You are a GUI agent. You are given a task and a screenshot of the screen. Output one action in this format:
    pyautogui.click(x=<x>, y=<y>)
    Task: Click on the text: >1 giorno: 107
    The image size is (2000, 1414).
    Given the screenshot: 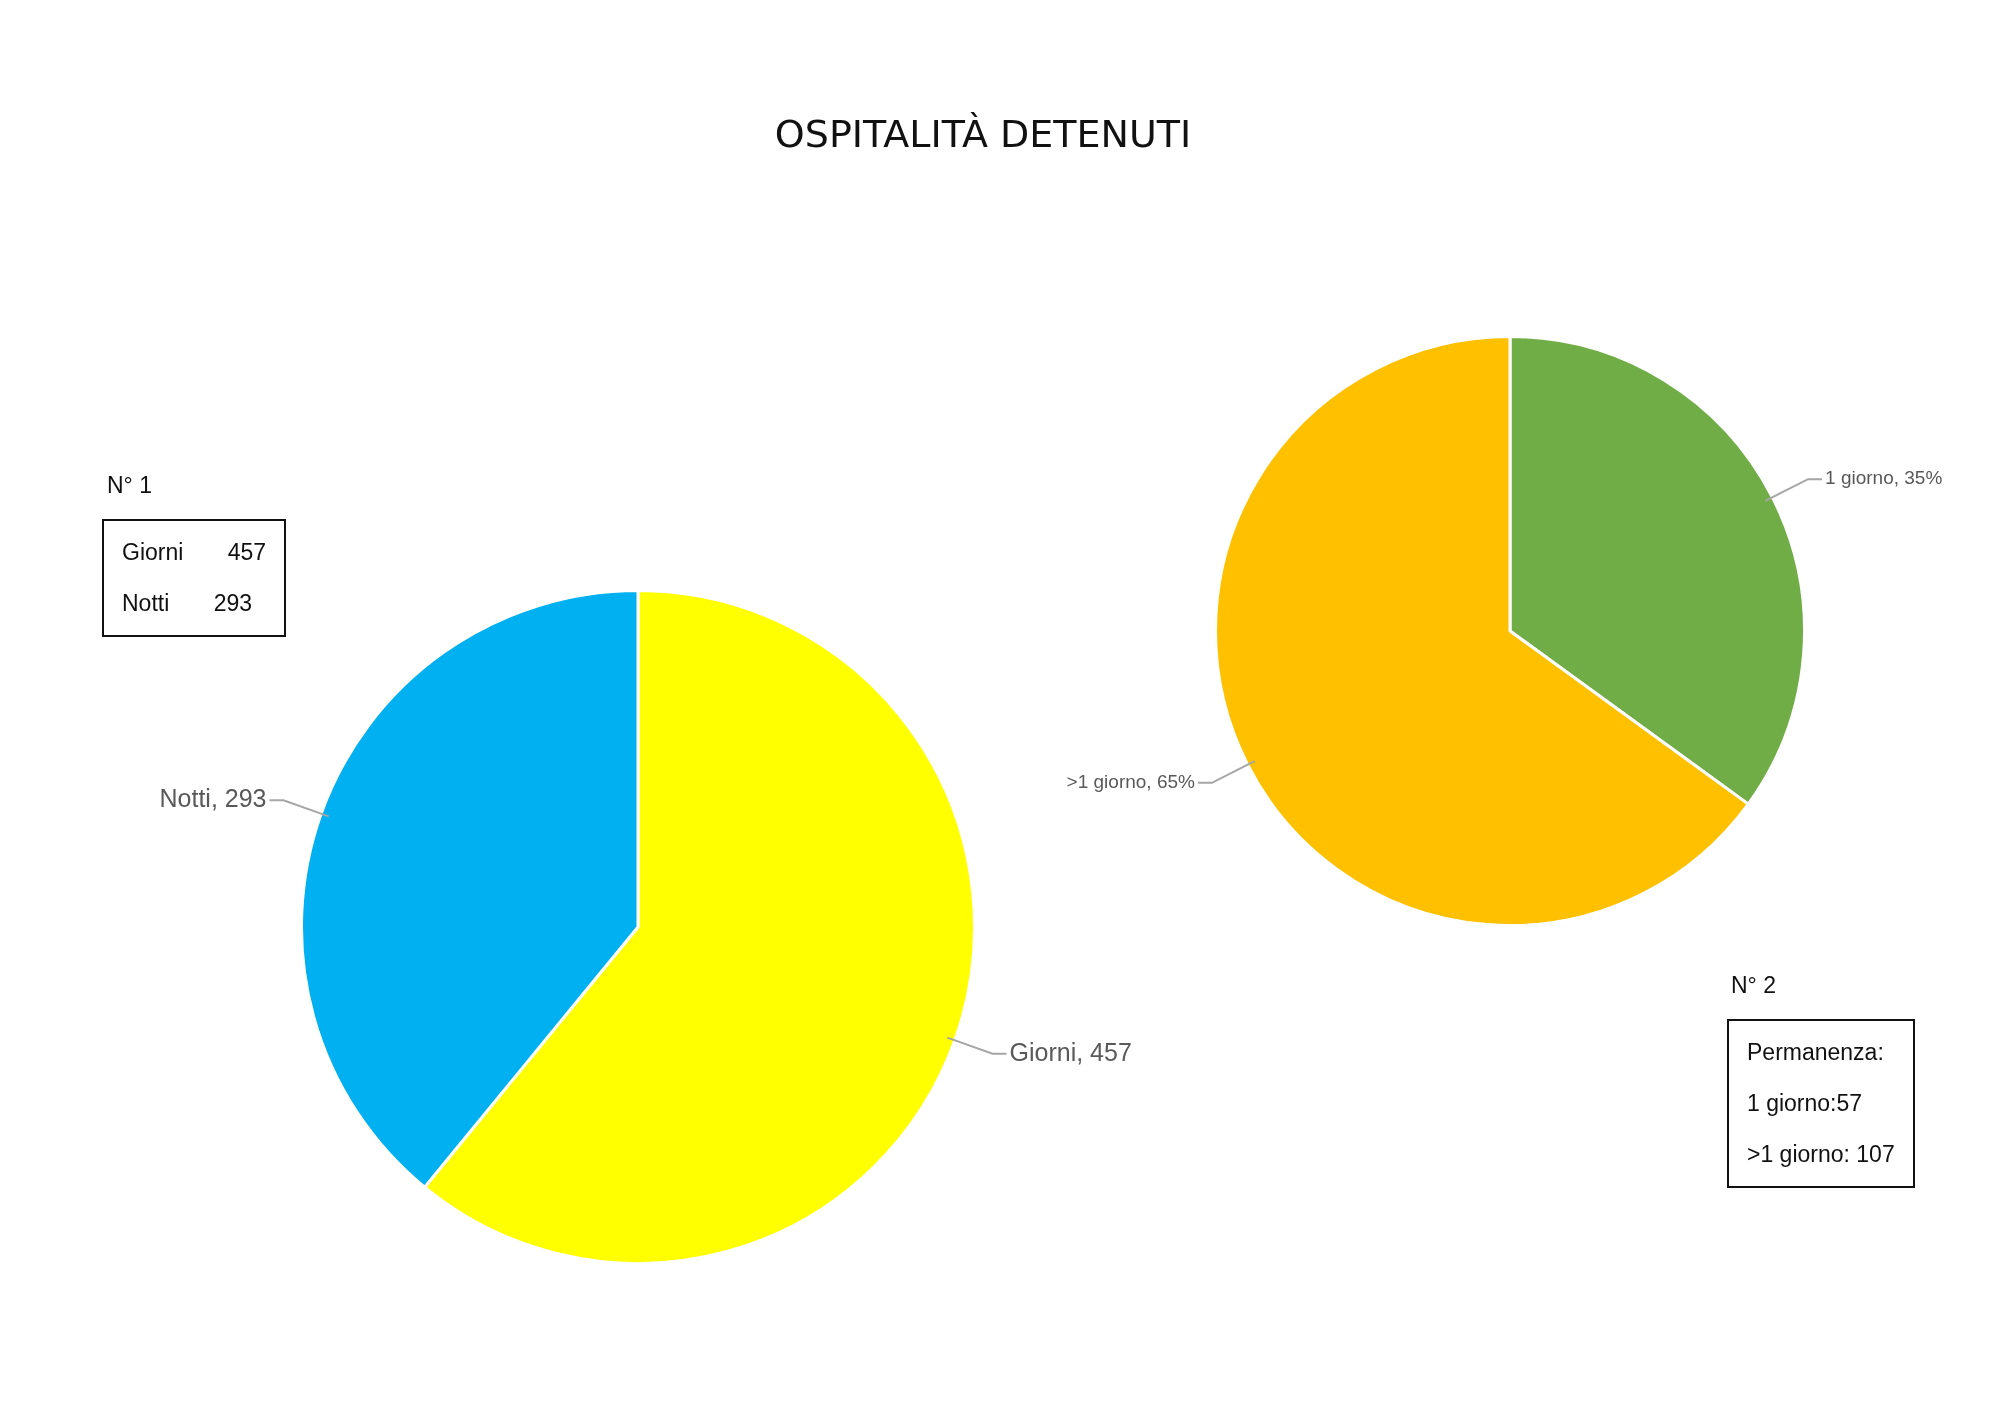 What is the action you would take?
    pyautogui.click(x=1821, y=1154)
    